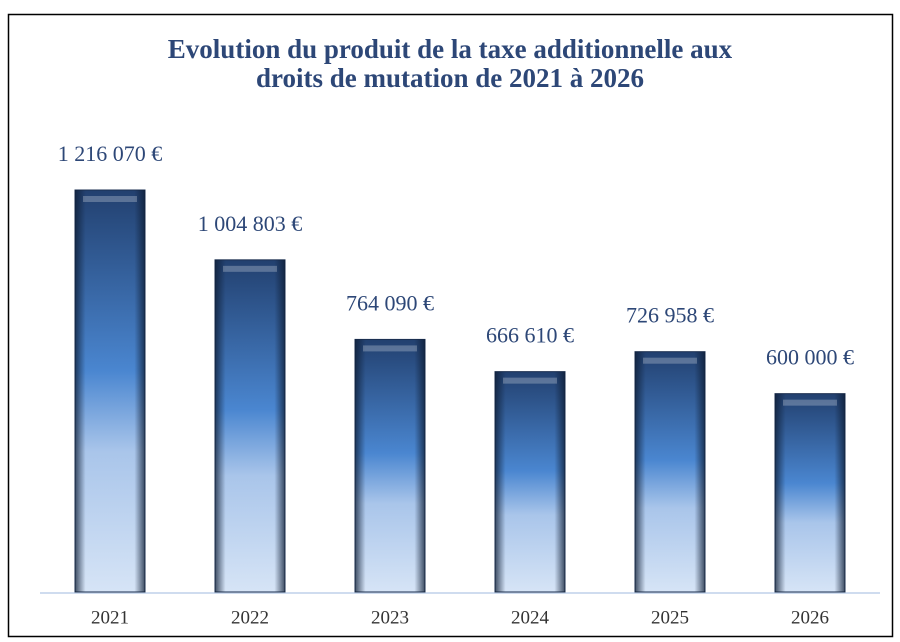 Image resolution: width=900 pixels, height=642 pixels. I want to click on value-label: 726 958 €, so click(670, 315).